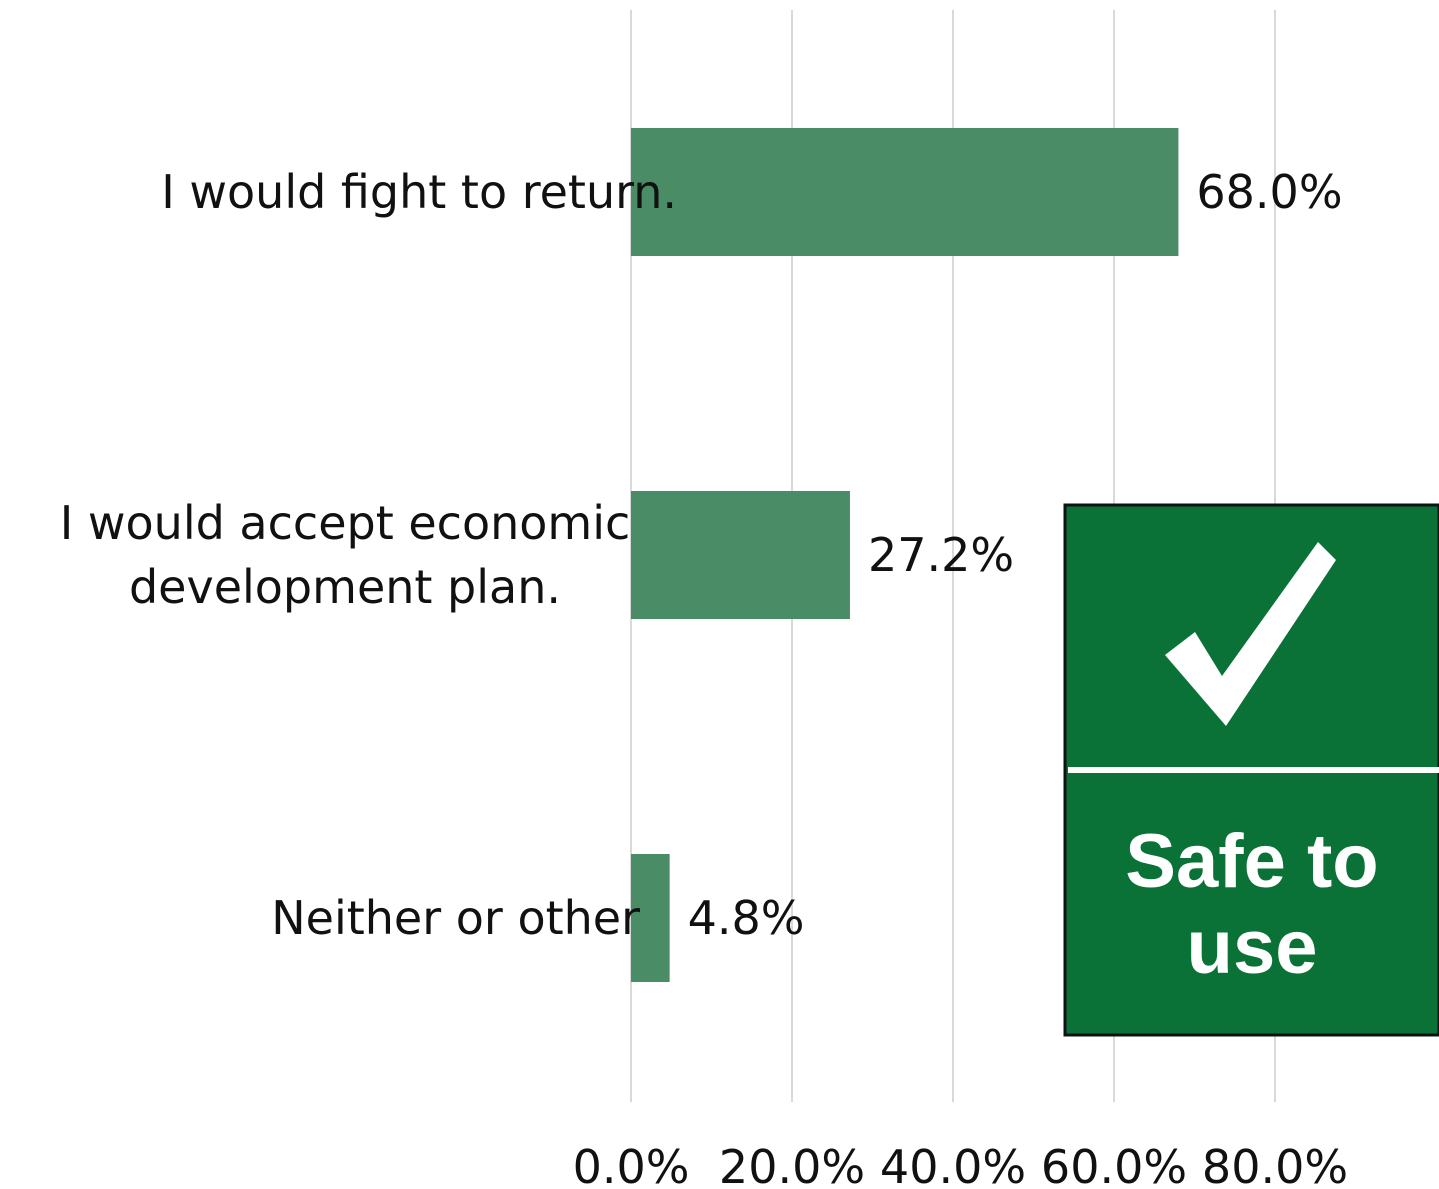 Image resolution: width=1439 pixels, height=1189 pixels. What do you see at coordinates (419, 192) in the screenshot?
I see `category-label: I would fight to return.` at bounding box center [419, 192].